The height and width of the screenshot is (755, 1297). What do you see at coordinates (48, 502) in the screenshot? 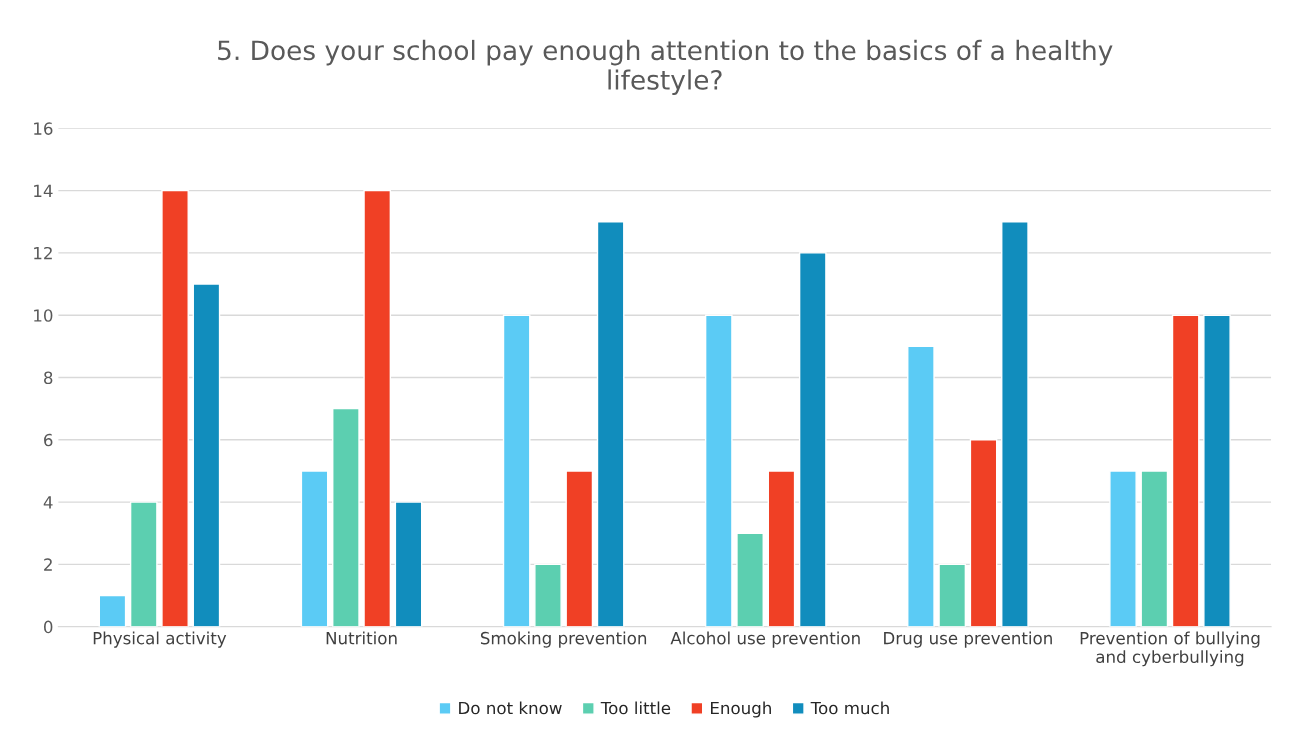
I see `y-tick-label: 4` at bounding box center [48, 502].